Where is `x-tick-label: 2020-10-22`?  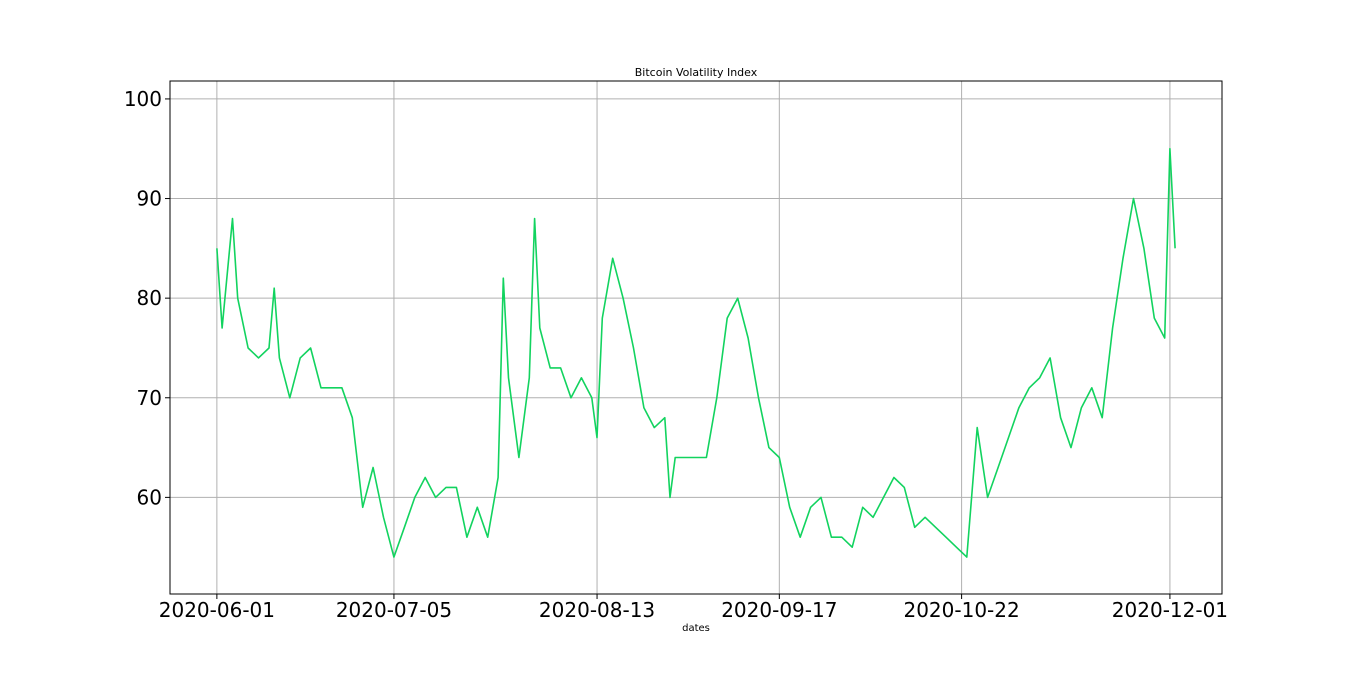 x-tick-label: 2020-10-22 is located at coordinates (961, 610).